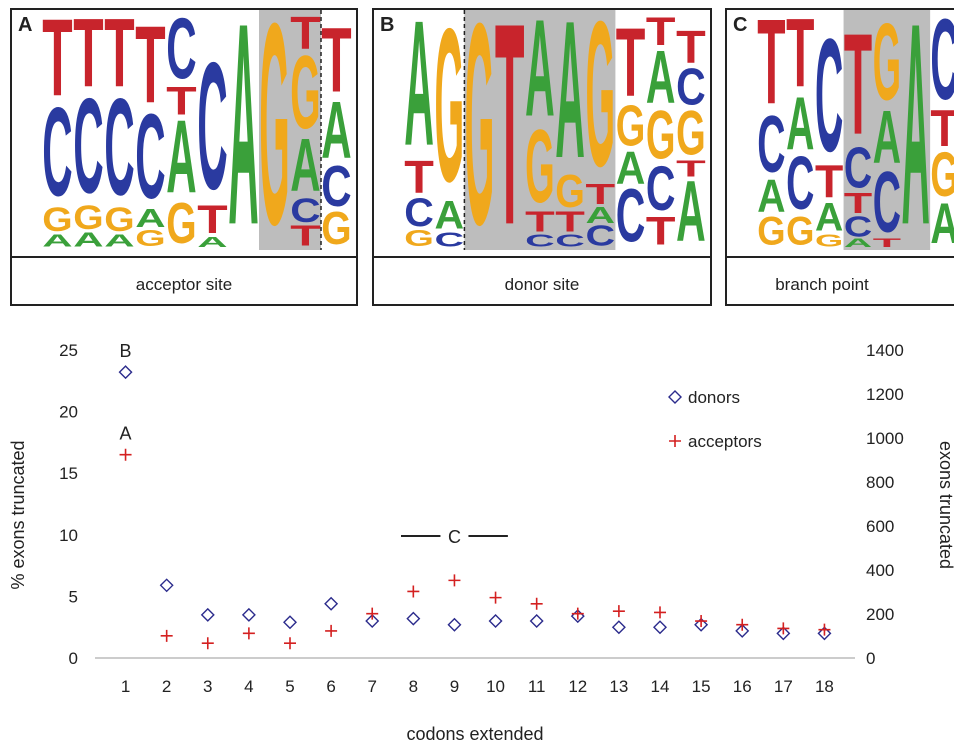 Image resolution: width=954 pixels, height=745 pixels. Describe the element at coordinates (314, 444) in the screenshot. I see `annotations: B A C` at that location.